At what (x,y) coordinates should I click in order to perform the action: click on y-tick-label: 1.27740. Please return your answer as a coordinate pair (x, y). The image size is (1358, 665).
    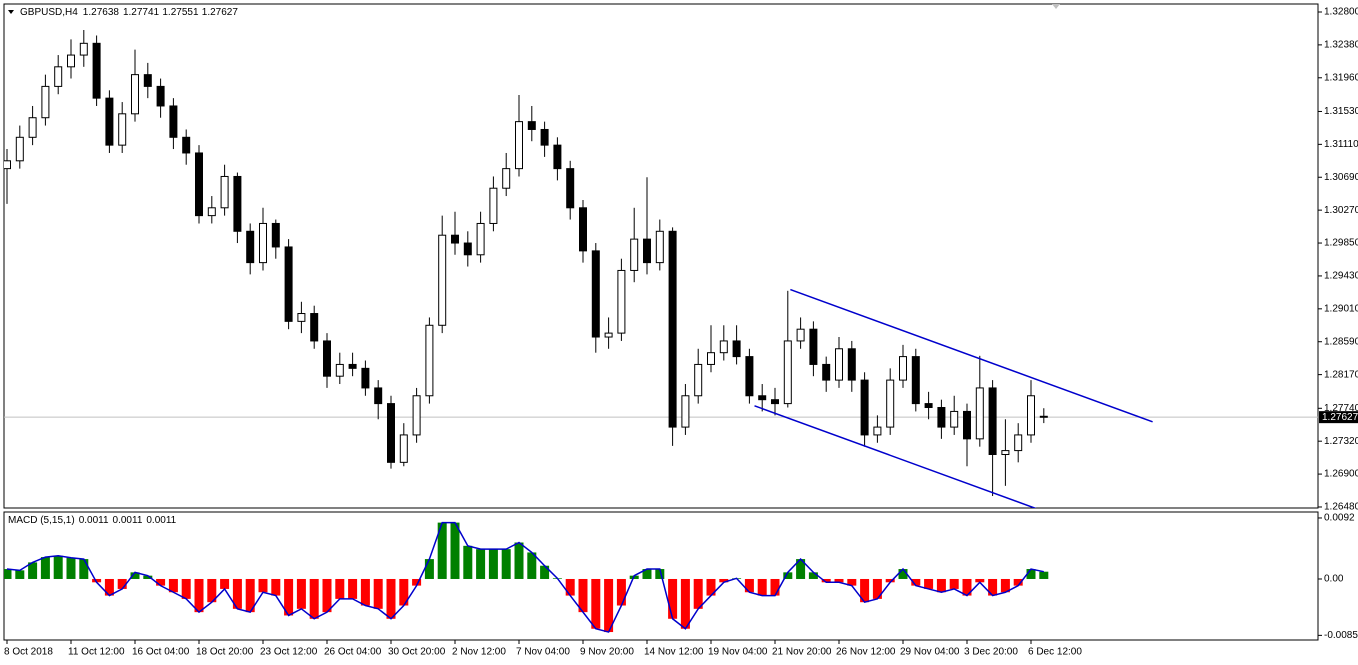
    Looking at the image, I should click on (1341, 408).